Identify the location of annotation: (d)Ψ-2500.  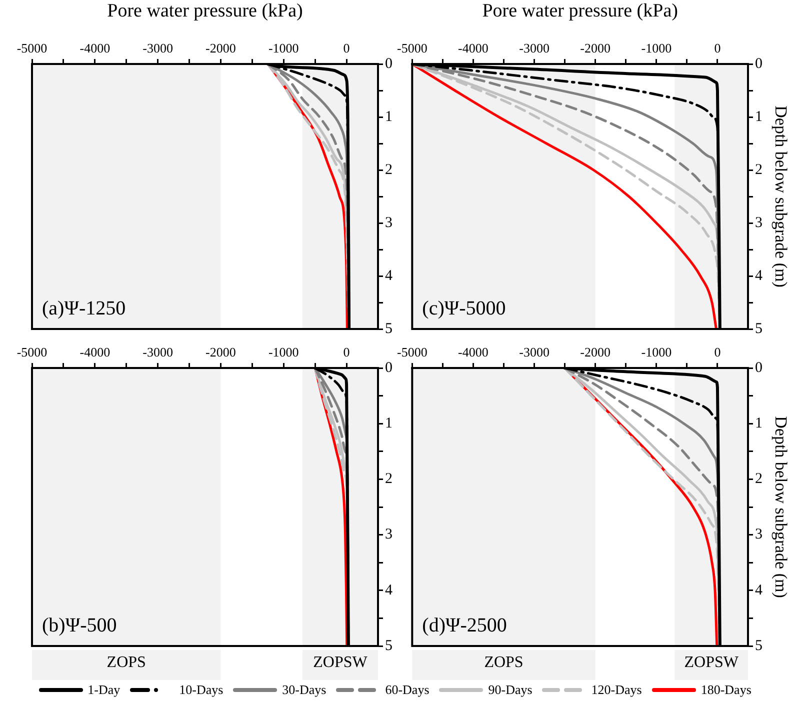
(464, 625).